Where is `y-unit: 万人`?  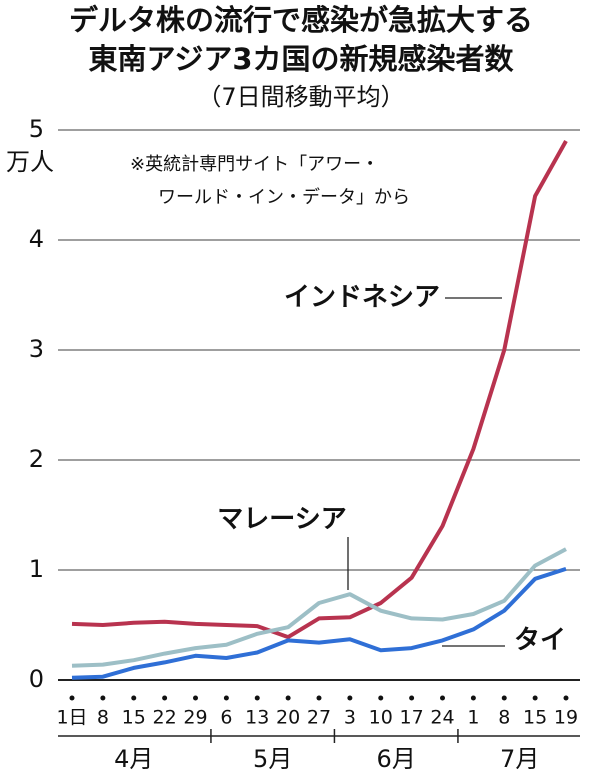 y-unit: 万人 is located at coordinates (30, 162).